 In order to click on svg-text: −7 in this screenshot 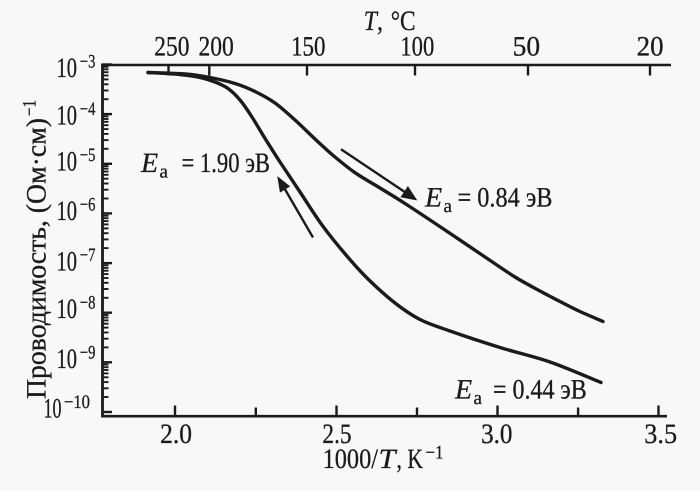, I will do `click(88, 255)`.